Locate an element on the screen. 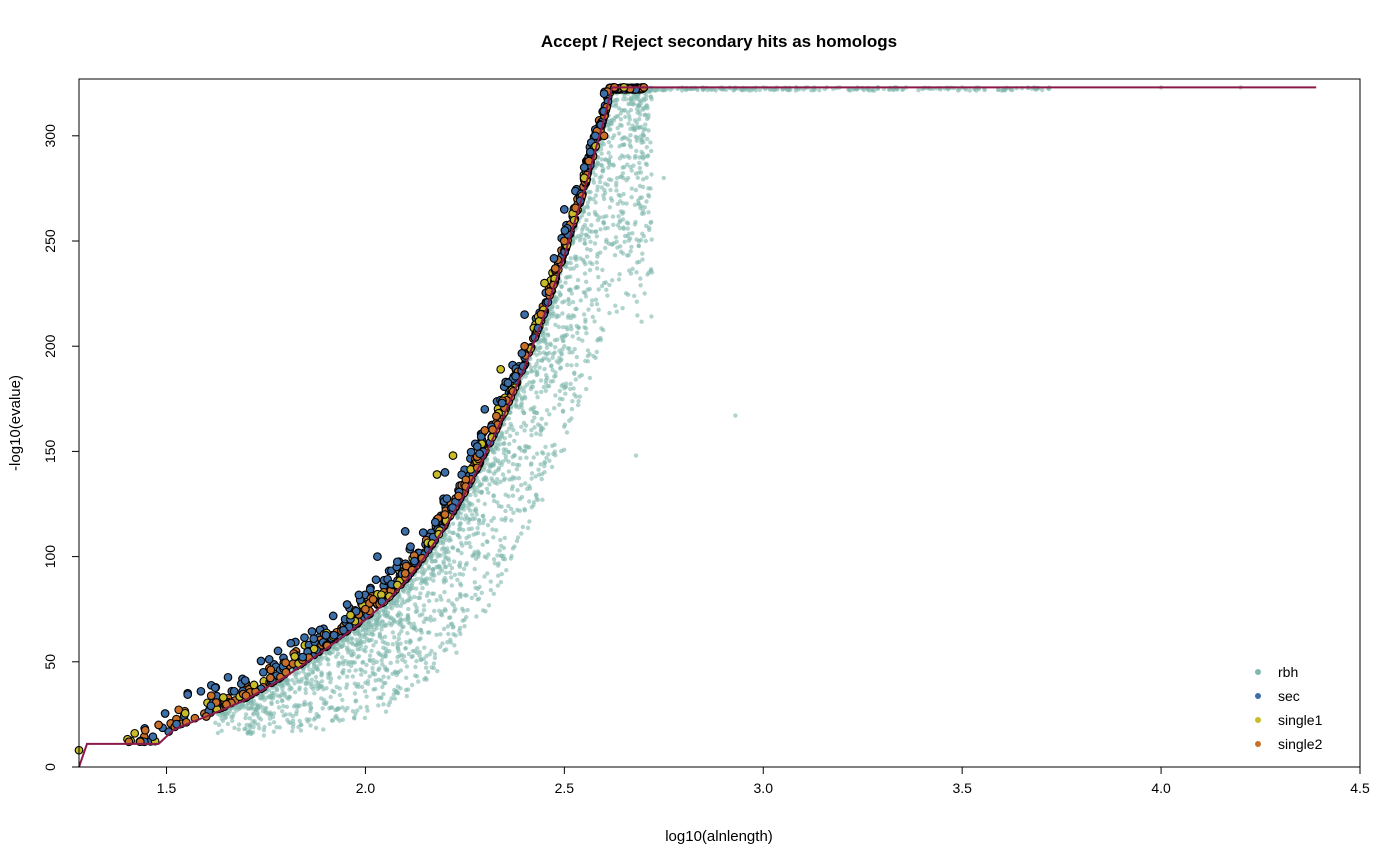  single1-point is located at coordinates (437, 474).